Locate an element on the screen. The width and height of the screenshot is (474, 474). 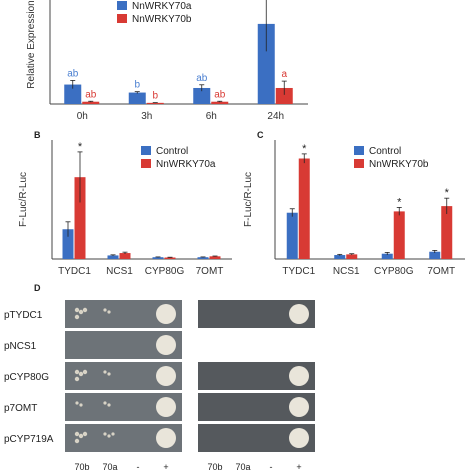
x-tick-label: 6h is located at coordinates (211, 116).